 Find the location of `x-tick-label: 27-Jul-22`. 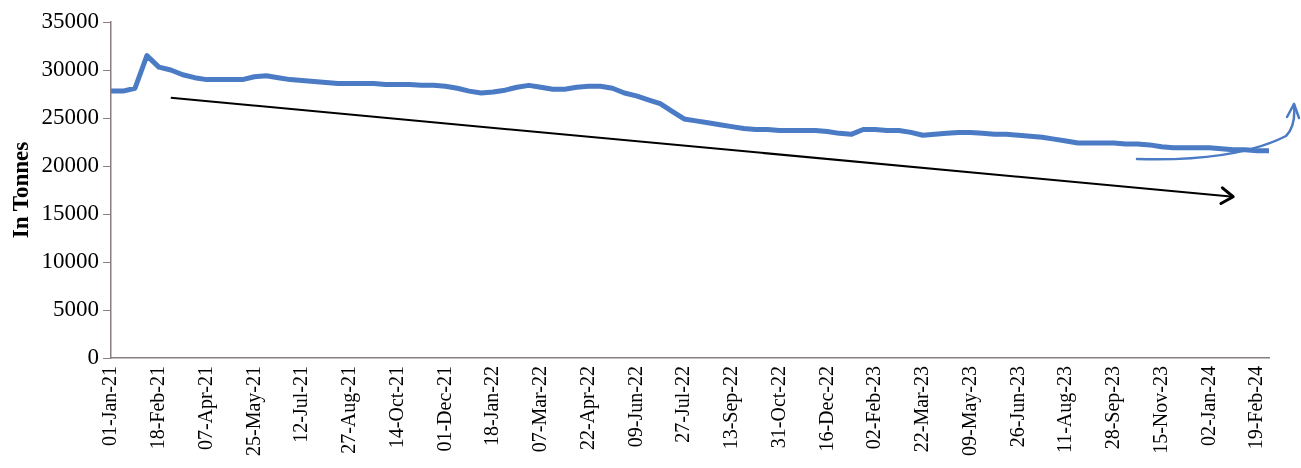

x-tick-label: 27-Jul-22 is located at coordinates (682, 404).